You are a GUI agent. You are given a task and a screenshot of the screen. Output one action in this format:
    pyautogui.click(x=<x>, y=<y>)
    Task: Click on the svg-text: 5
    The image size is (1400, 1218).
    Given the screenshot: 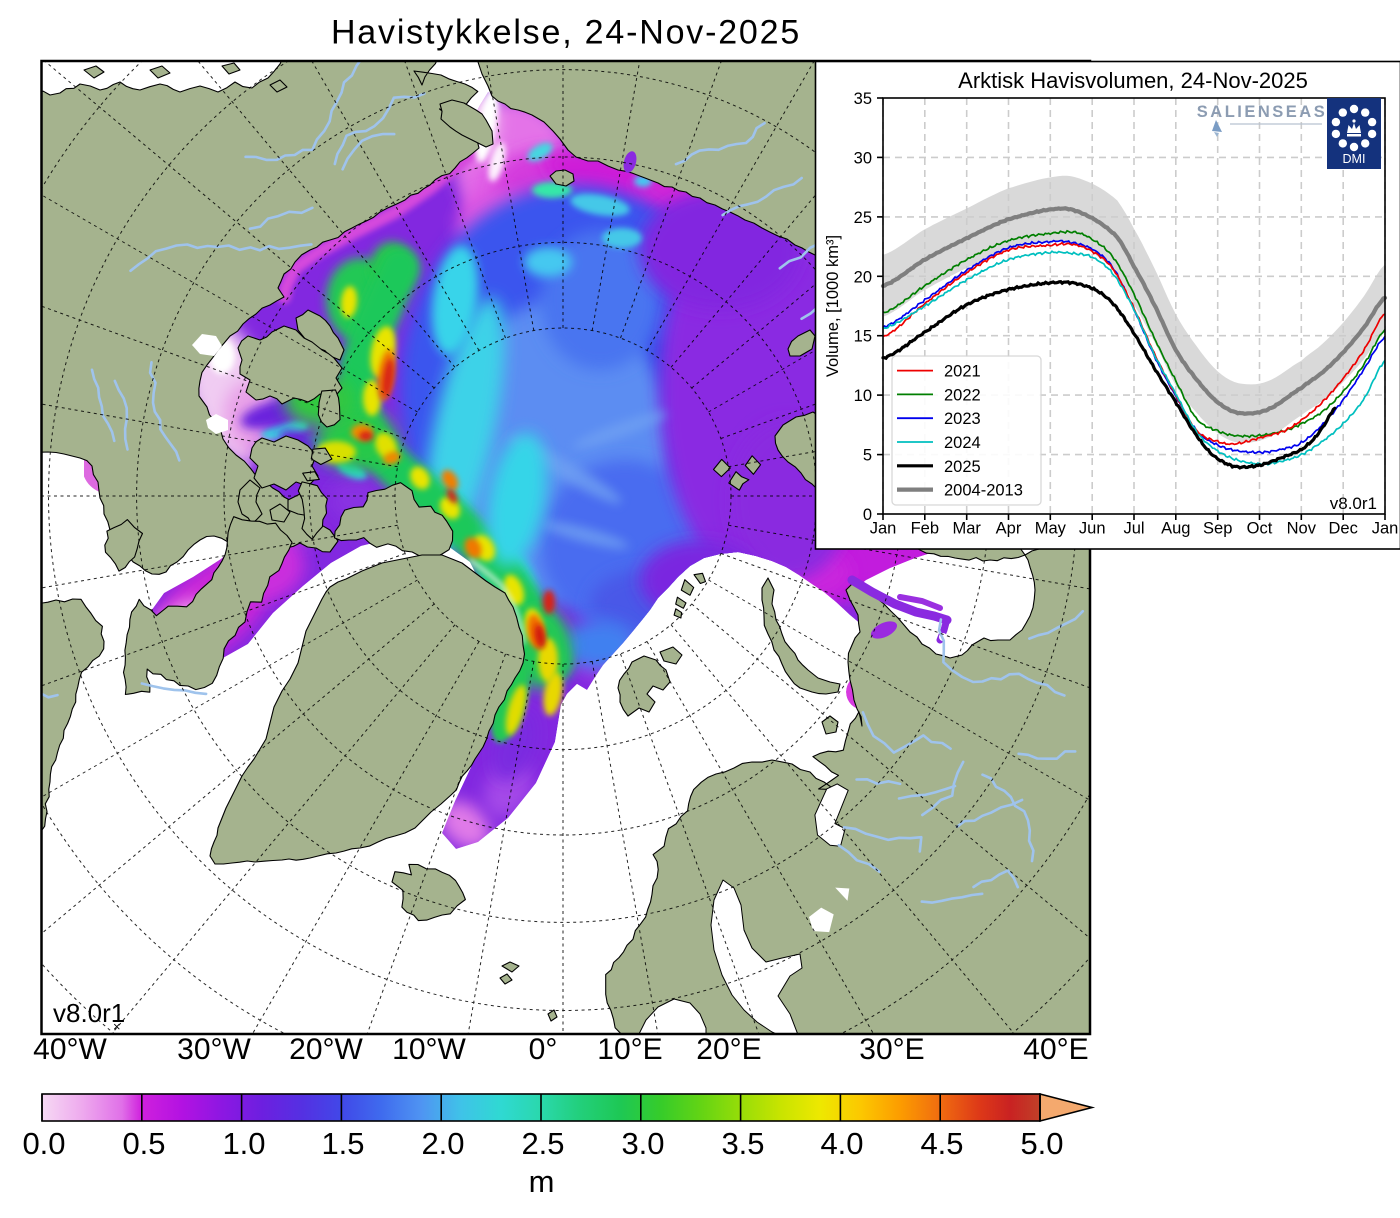 What is the action you would take?
    pyautogui.click(x=867, y=456)
    